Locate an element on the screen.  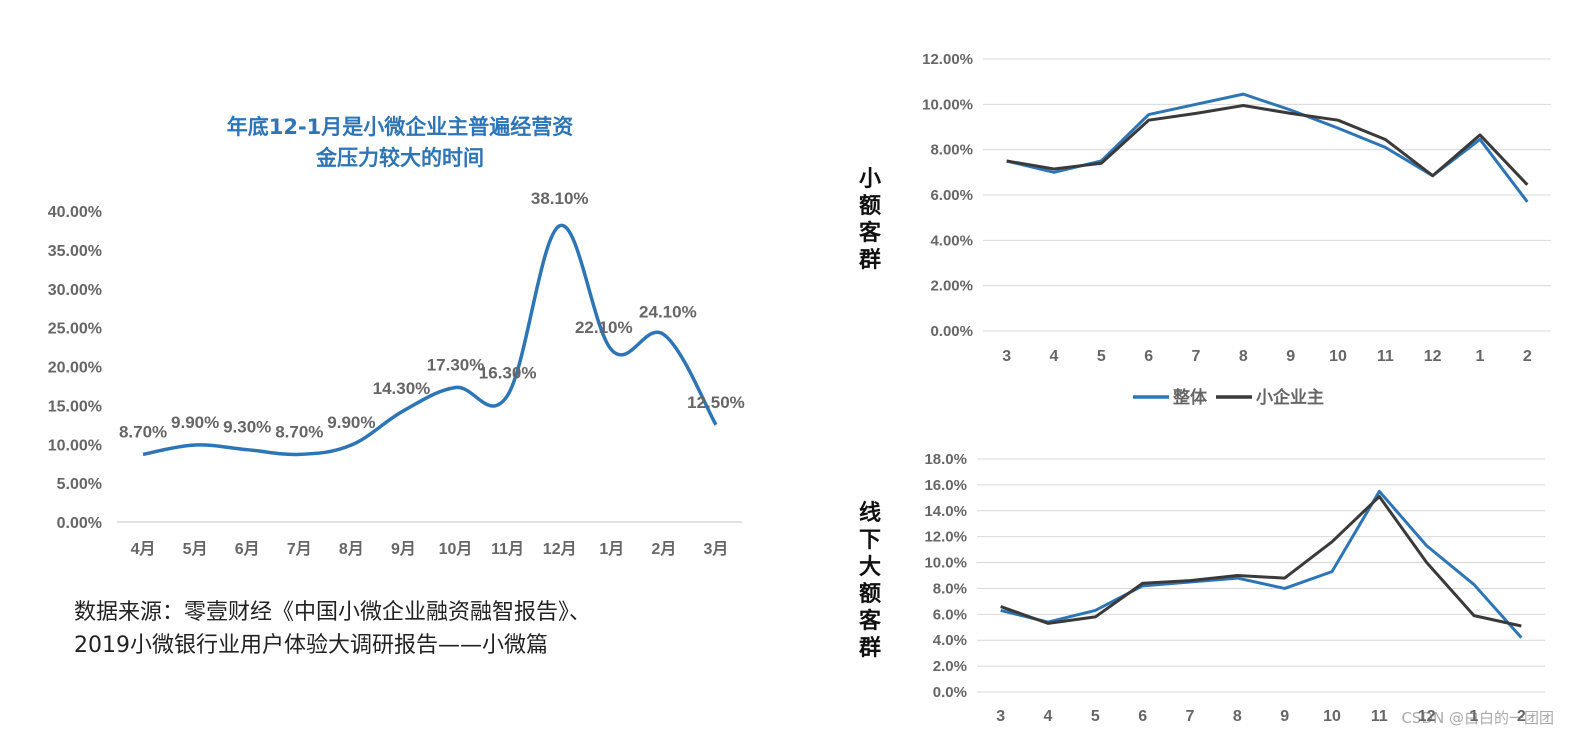
data-label: 12.50% is located at coordinates (716, 402).